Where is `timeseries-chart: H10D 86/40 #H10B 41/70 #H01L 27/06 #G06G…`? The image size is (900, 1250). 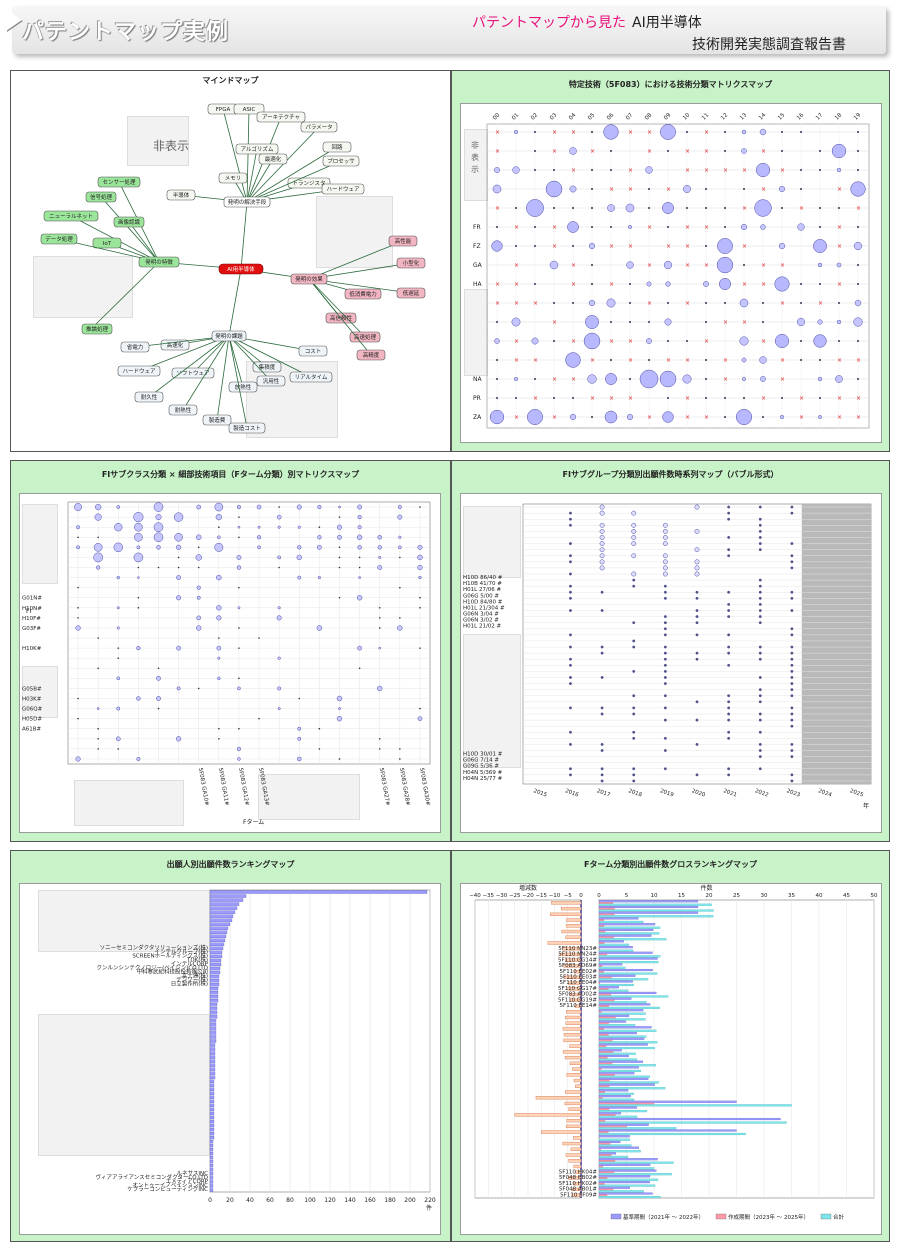 timeseries-chart: H10D 86/40 #H10B 41/70 #H01L 27/06 #G06G… is located at coordinates (667, 656).